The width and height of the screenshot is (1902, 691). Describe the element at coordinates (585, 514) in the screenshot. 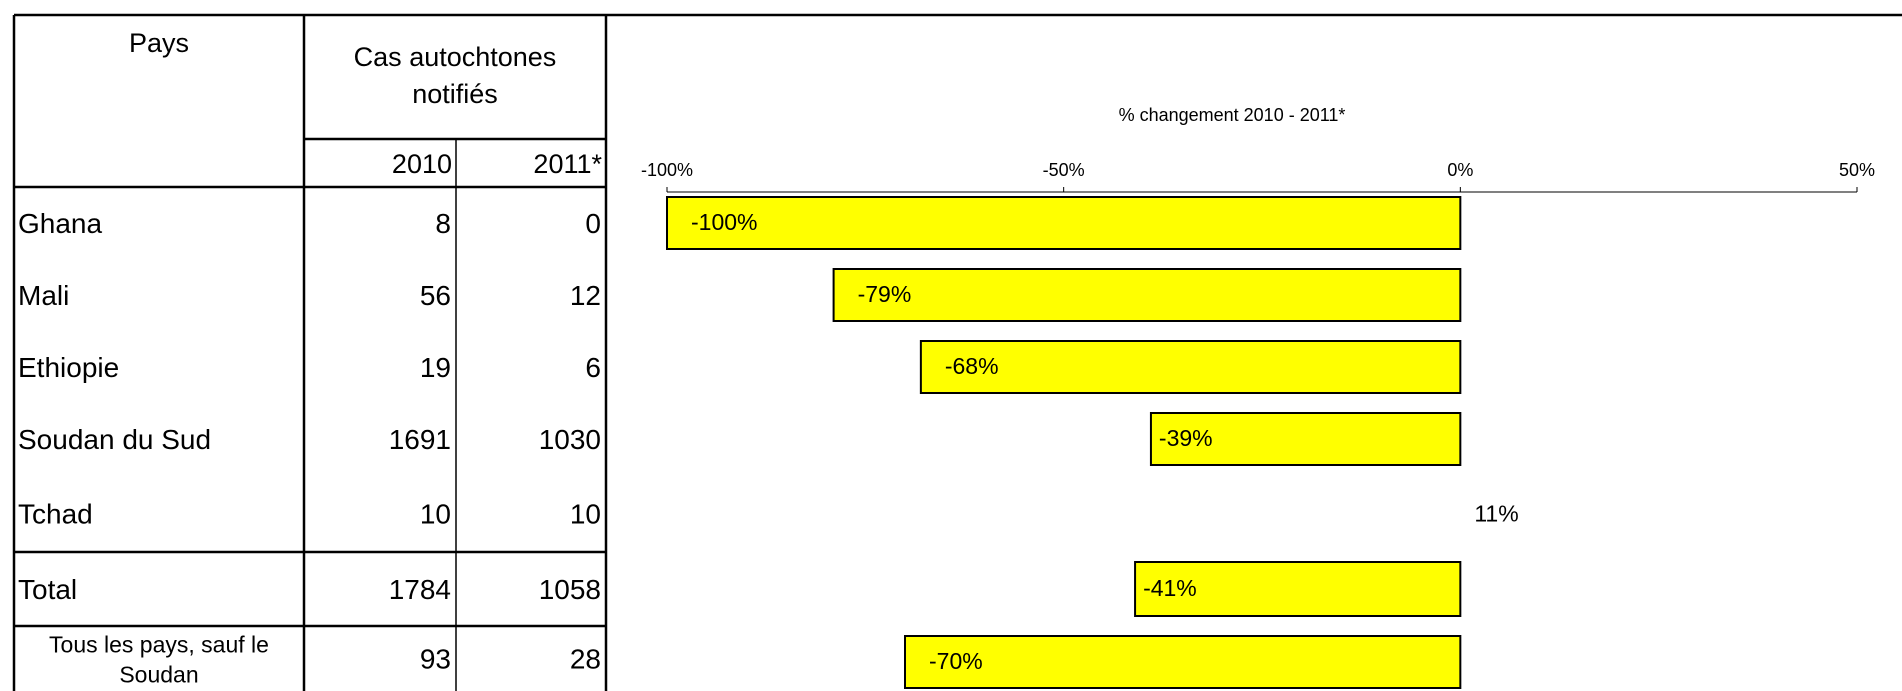

I see `row-cases-2011: 10` at that location.